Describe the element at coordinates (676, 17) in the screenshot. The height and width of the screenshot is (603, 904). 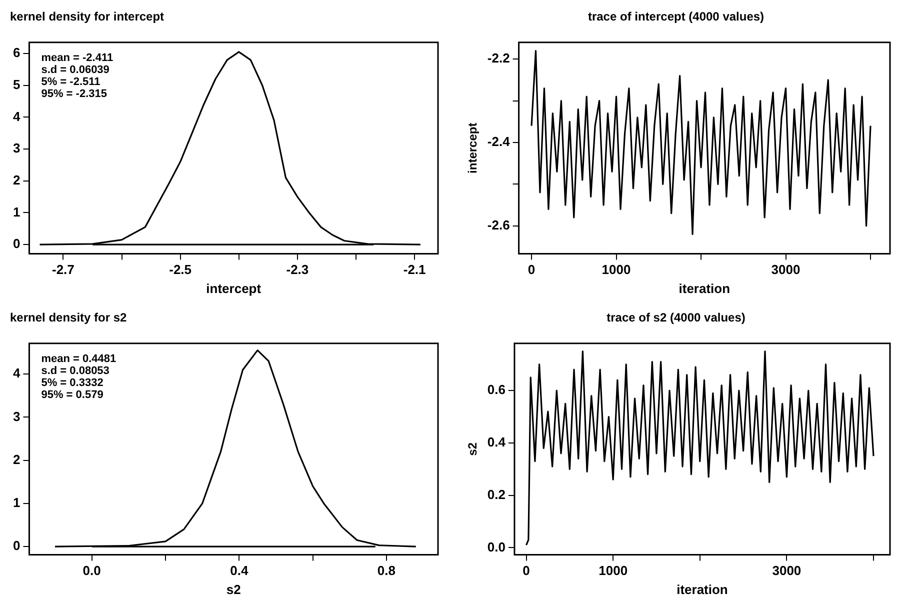
I see `chart-title: trace of intercept (4000 values)` at that location.